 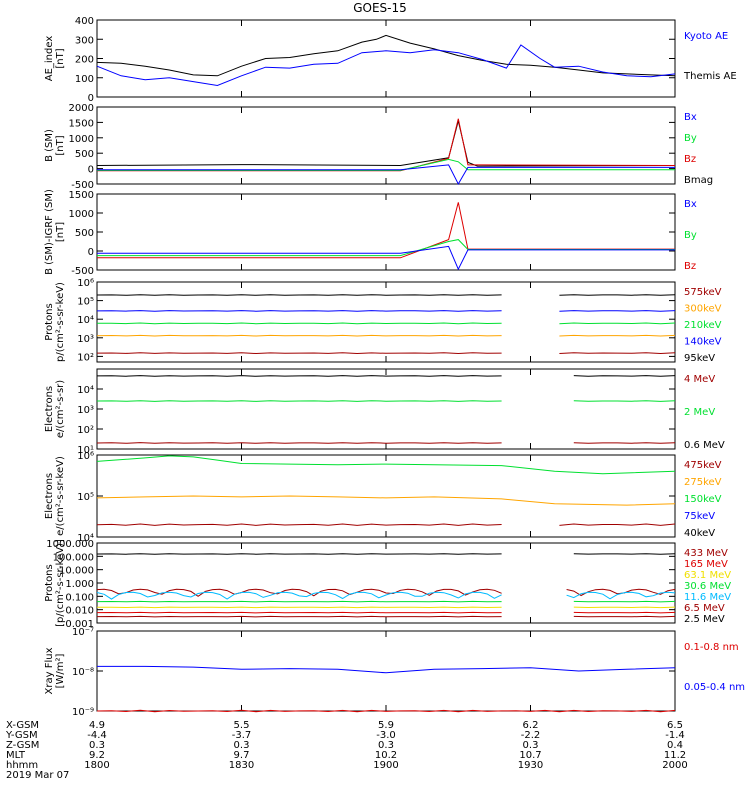 I want to click on y-tick-label: 10⁻⁹, so click(x=83, y=712).